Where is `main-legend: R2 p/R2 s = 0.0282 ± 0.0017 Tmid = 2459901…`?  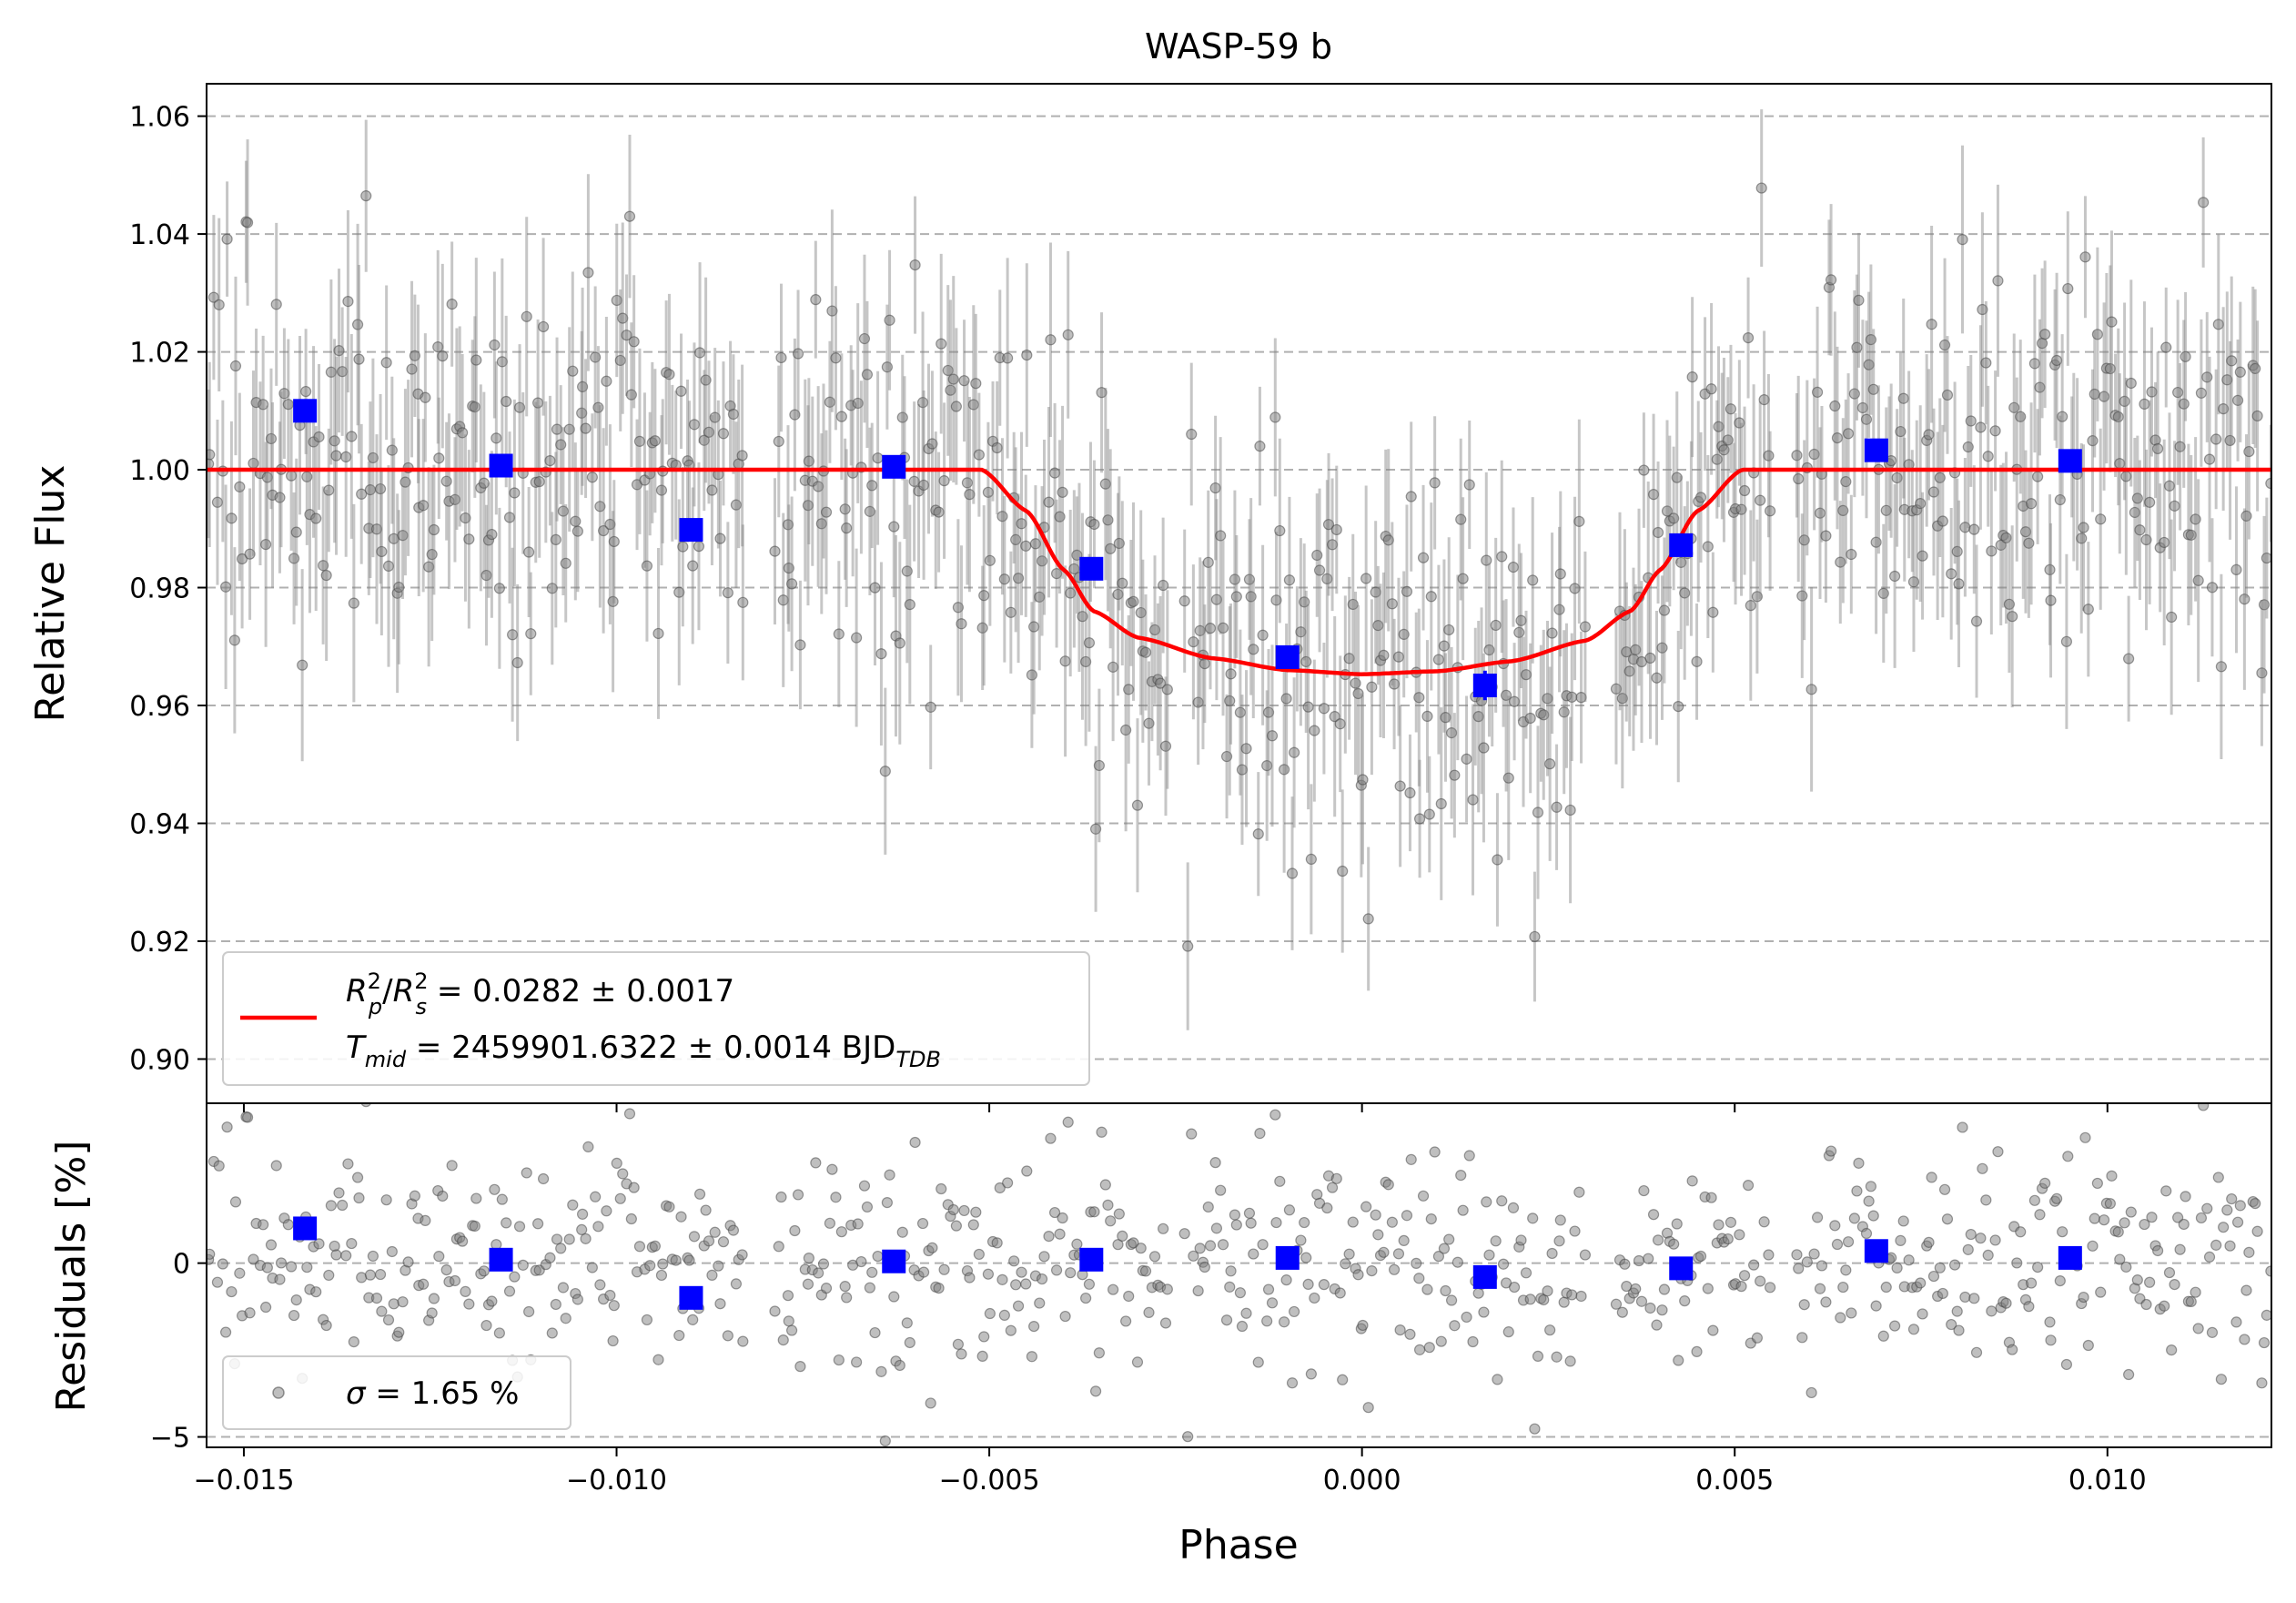
main-legend: R2 p/R2 s = 0.0282 ± 0.0017 Tmid = 2459901… is located at coordinates (656, 1018).